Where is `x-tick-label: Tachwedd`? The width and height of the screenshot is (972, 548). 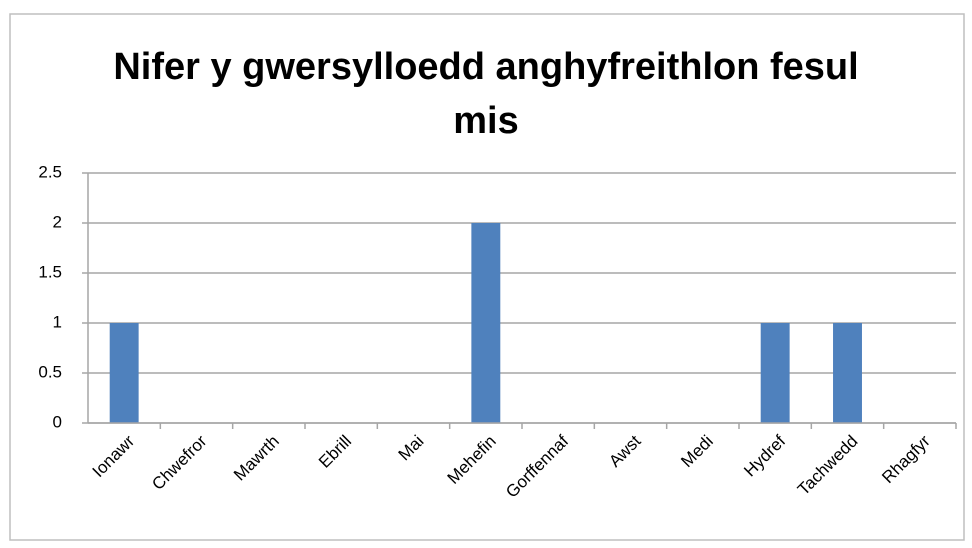
x-tick-label: Tachwedd is located at coordinates (828, 466).